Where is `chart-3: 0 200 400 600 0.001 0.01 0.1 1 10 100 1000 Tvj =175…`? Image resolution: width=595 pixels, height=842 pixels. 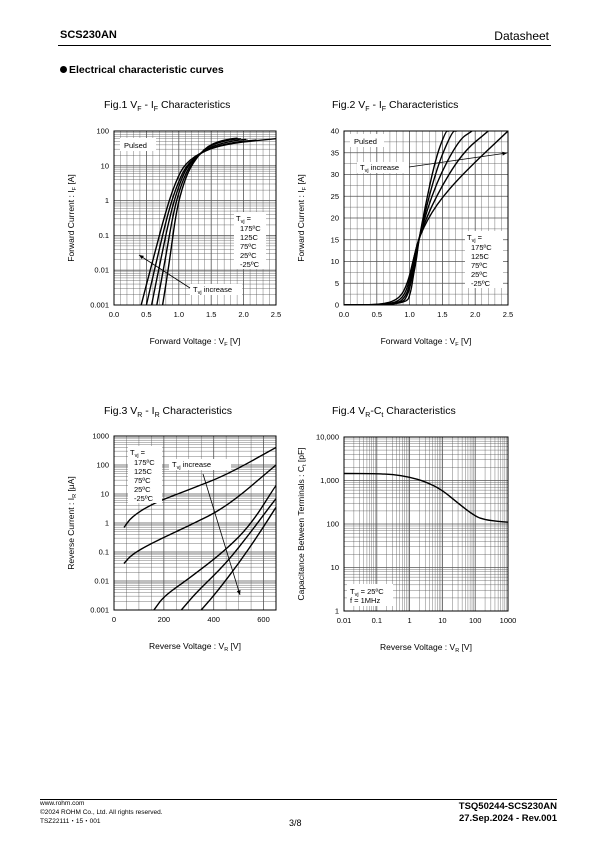
chart-3: 0 200 400 600 0.001 0.01 0.1 1 10 100 1000 Tvj =175… is located at coordinates (183, 528).